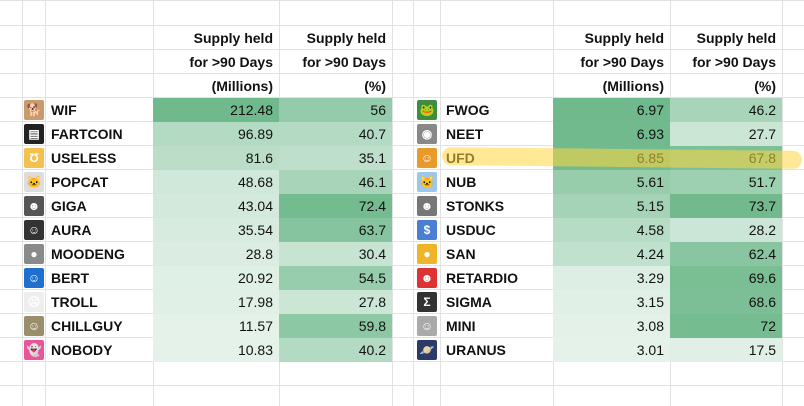  I want to click on token-name: SAN, so click(461, 254).